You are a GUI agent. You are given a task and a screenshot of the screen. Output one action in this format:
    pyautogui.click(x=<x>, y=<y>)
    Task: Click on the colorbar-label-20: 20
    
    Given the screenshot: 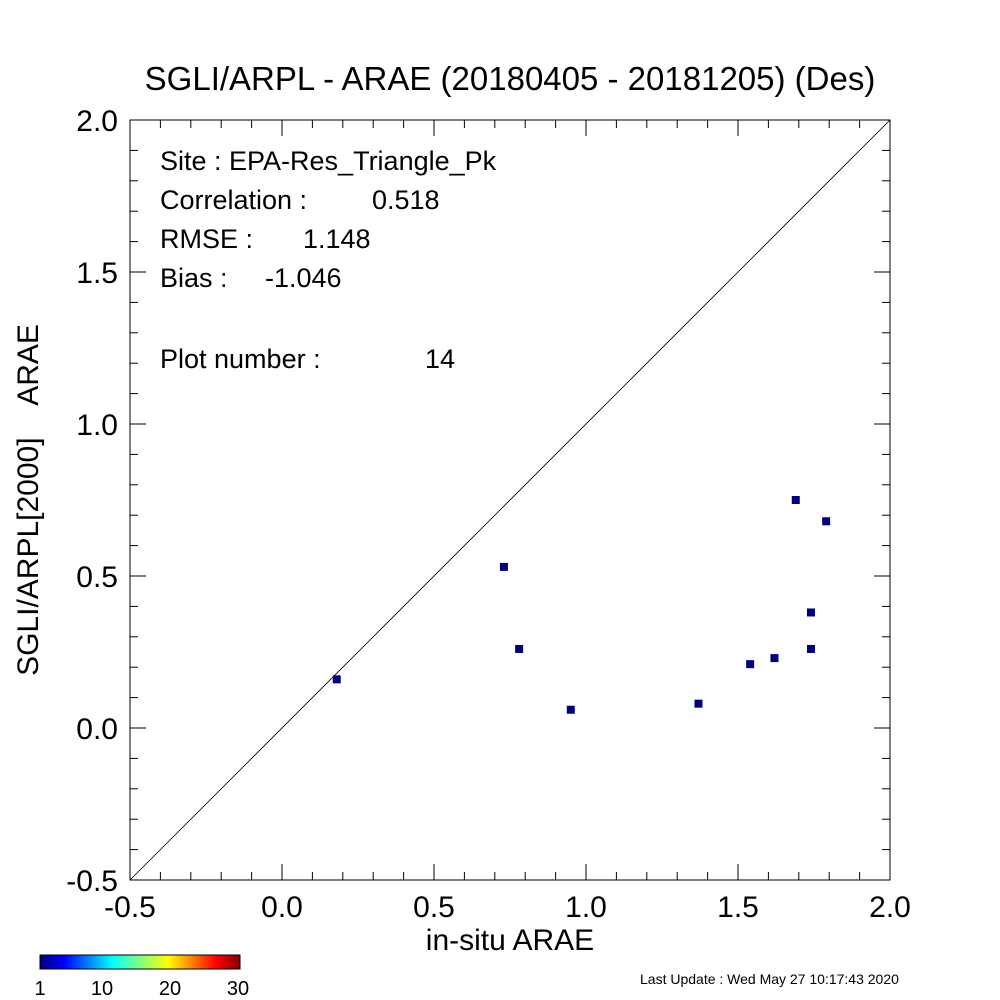 What is the action you would take?
    pyautogui.click(x=170, y=989)
    